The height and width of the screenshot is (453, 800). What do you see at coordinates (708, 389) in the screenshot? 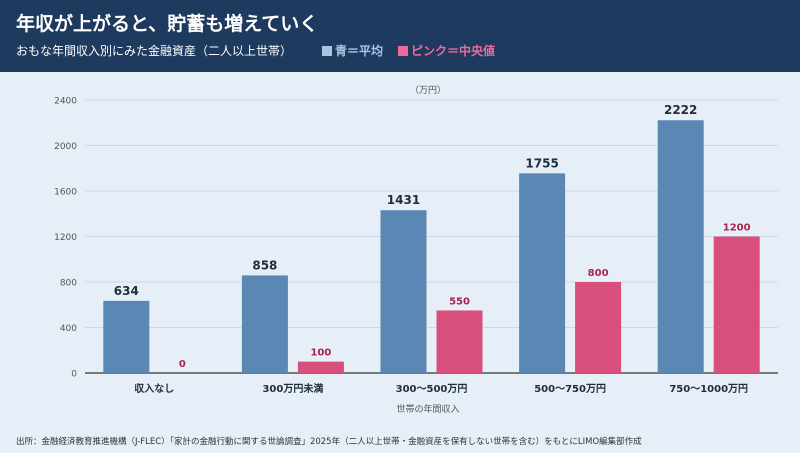
I see `x-tick-label: 750〜1000万円` at bounding box center [708, 389].